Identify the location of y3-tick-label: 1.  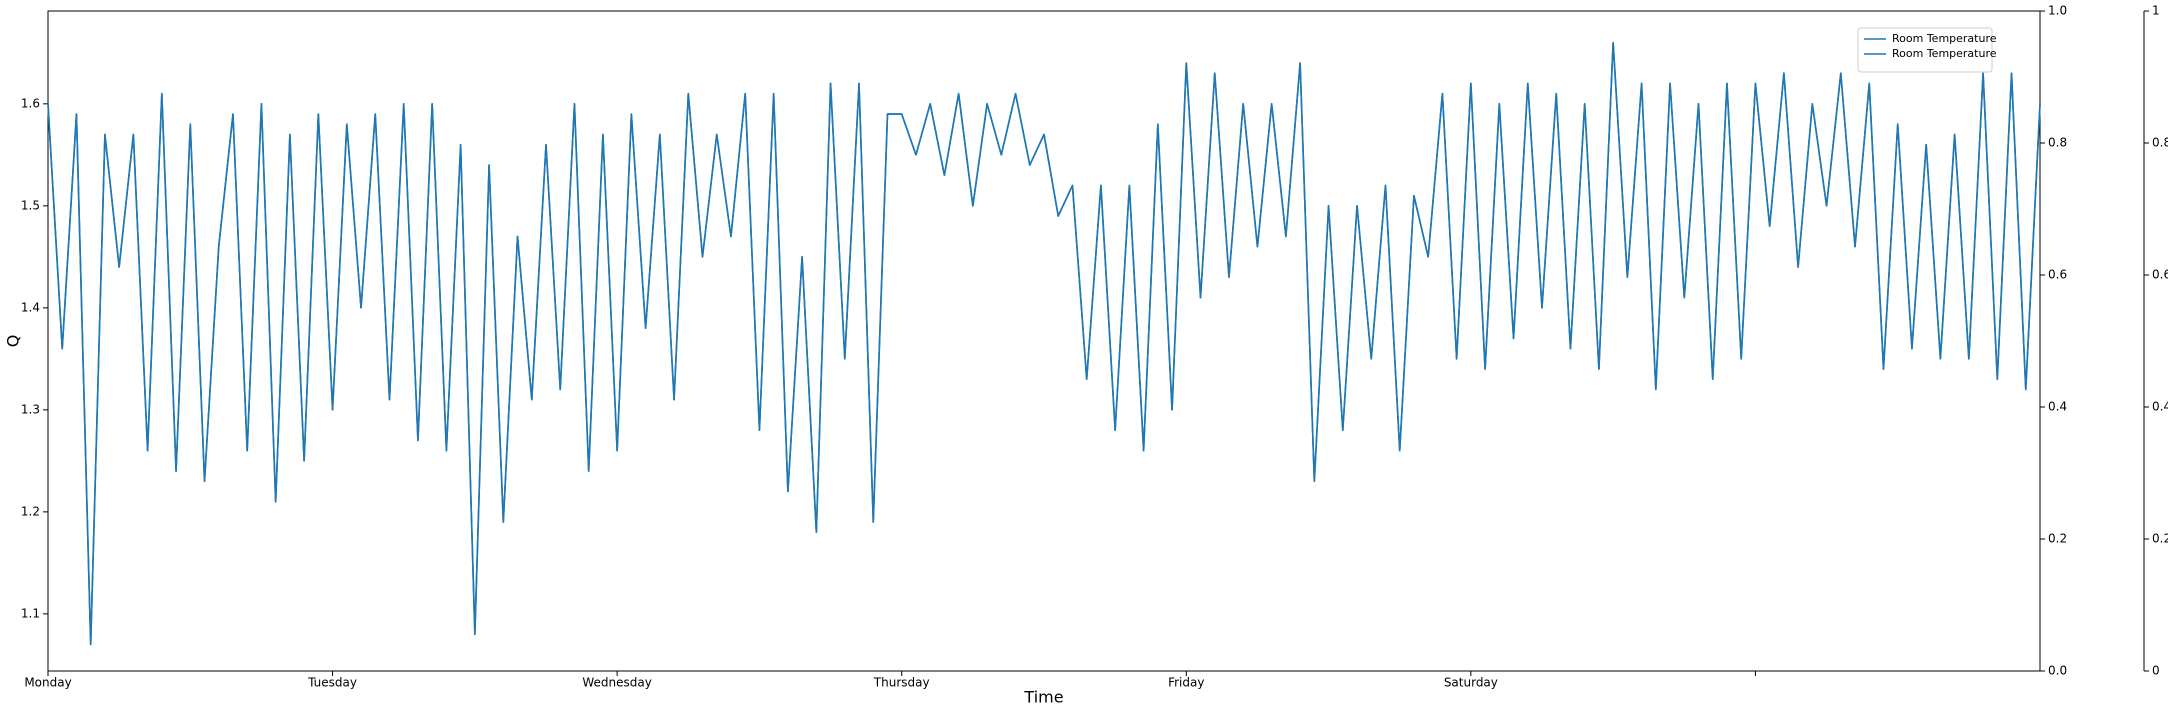
(2156, 11).